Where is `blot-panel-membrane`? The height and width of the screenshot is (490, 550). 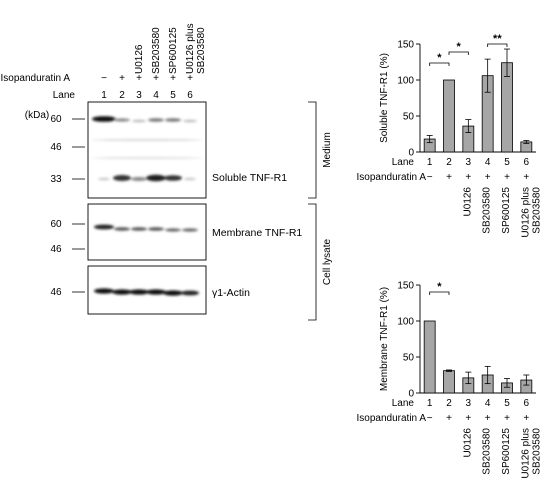
blot-panel-membrane is located at coordinates (147, 232).